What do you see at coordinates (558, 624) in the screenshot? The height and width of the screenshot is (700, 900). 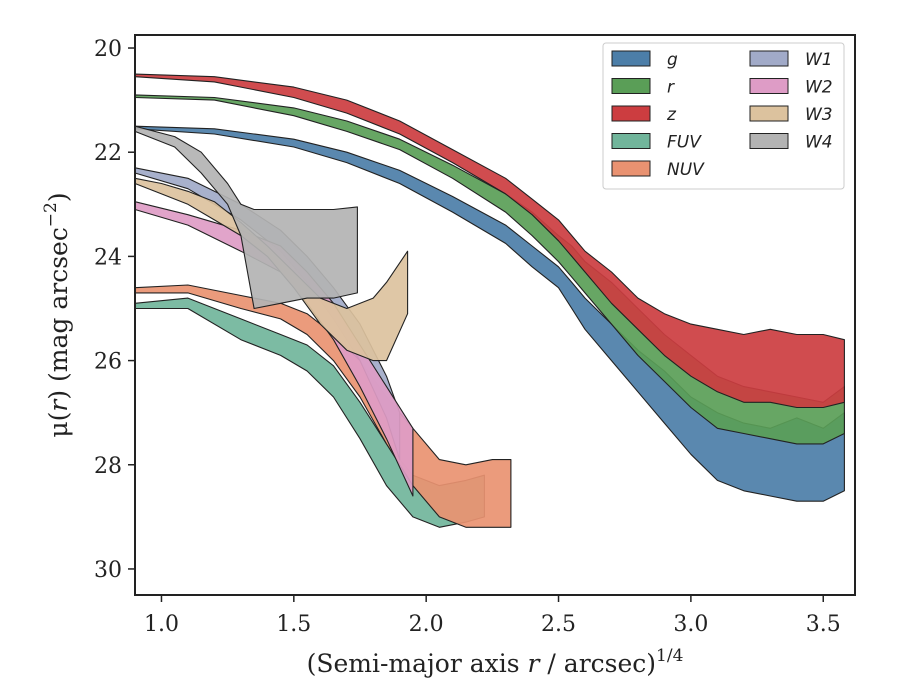 I see `x-tick-label: 2.5` at bounding box center [558, 624].